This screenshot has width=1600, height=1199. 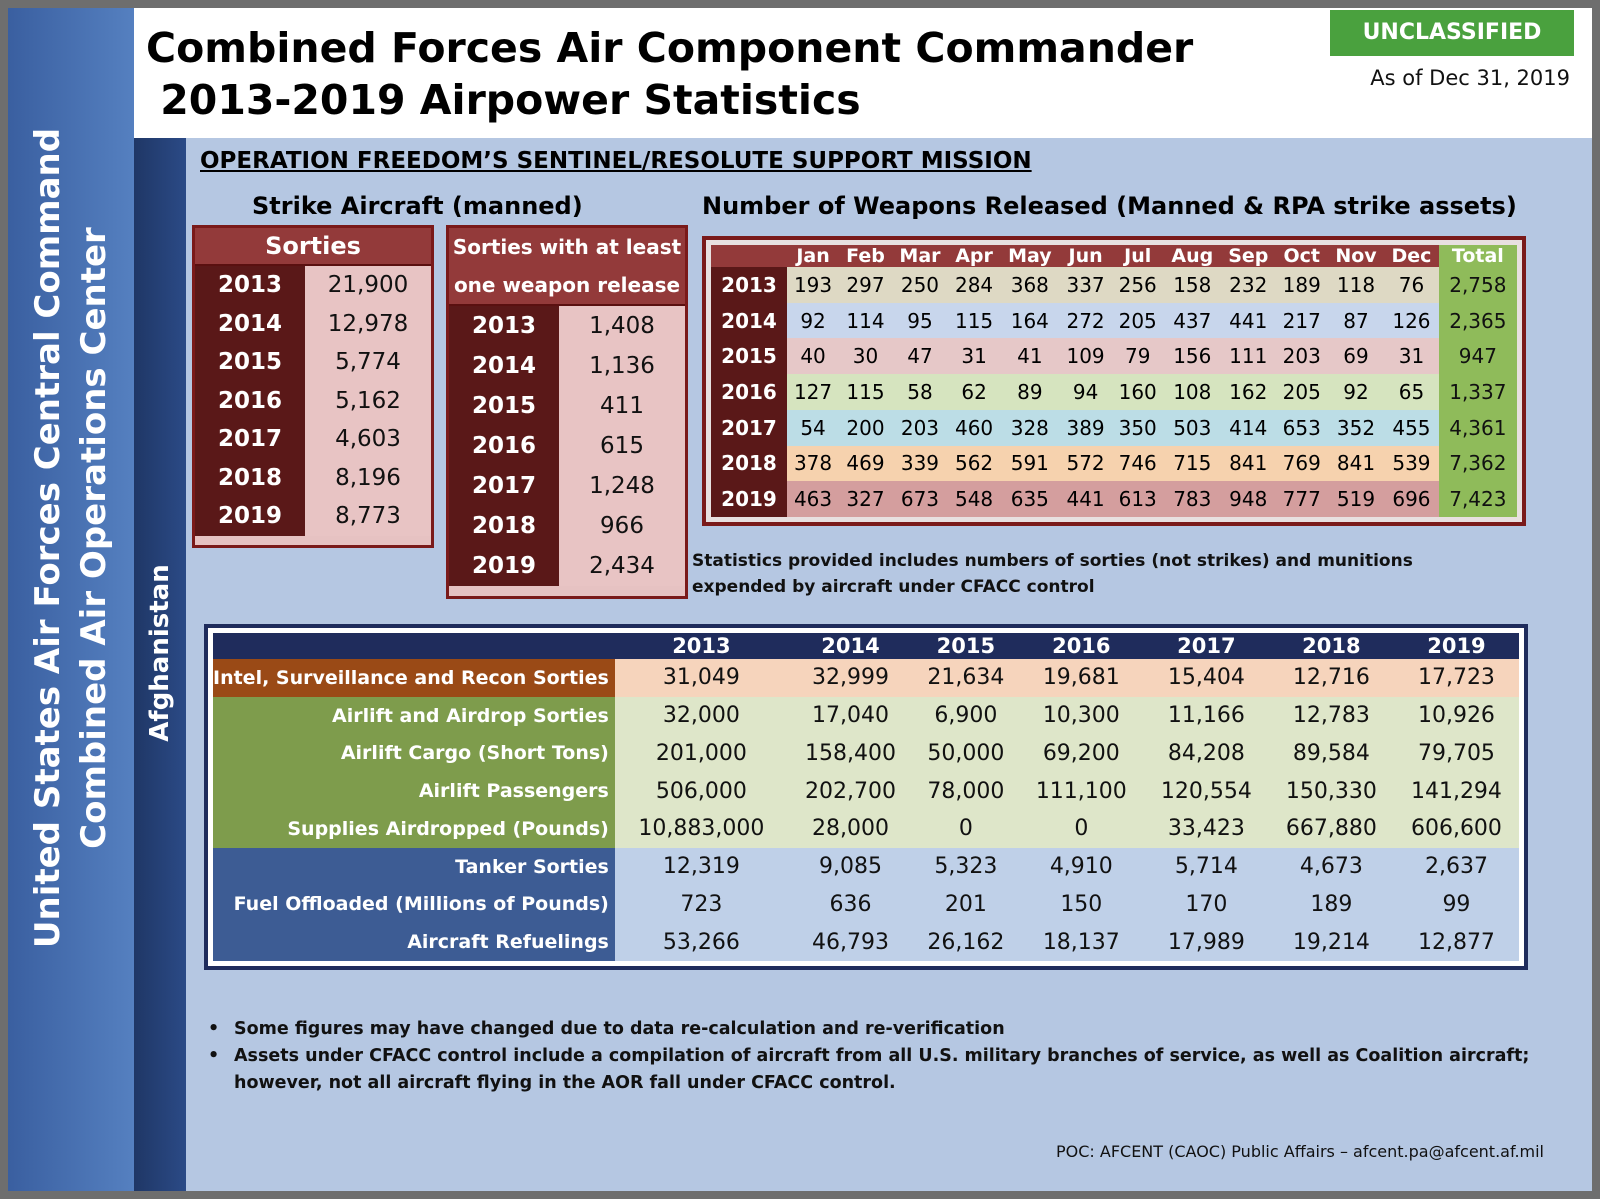 What do you see at coordinates (368, 439) in the screenshot?
I see `sorties-value: 4,603` at bounding box center [368, 439].